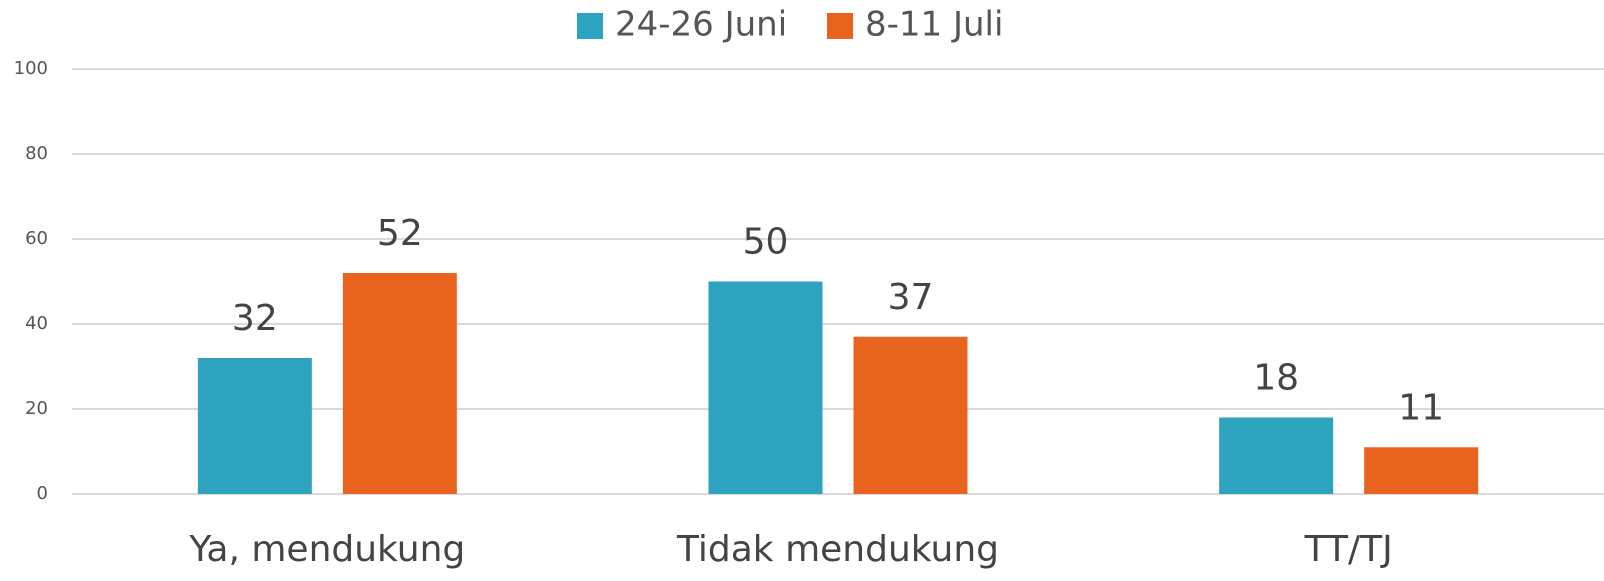  I want to click on x-tick-label: Ya, mendukung, so click(326, 549).